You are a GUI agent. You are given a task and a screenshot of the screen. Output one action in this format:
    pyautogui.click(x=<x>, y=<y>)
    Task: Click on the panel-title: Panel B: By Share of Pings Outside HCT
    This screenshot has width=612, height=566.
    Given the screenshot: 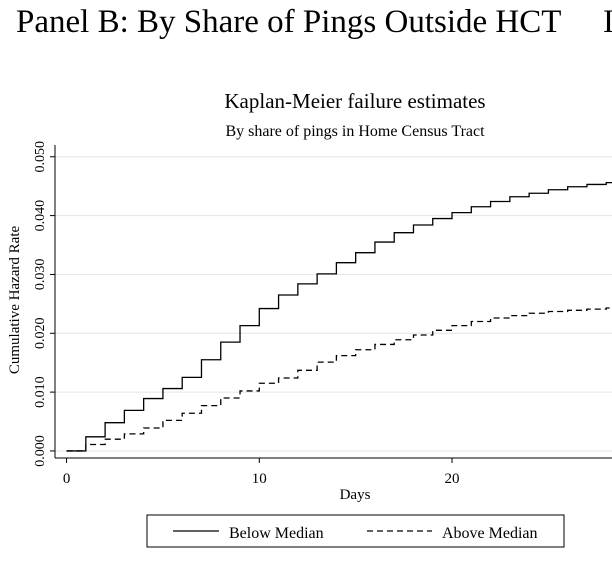 What is the action you would take?
    pyautogui.click(x=289, y=22)
    